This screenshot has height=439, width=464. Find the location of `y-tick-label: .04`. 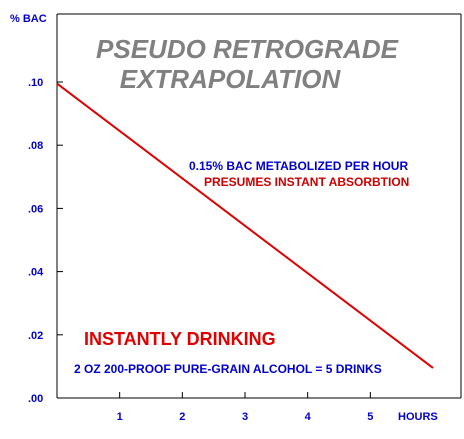

y-tick-label: .04 is located at coordinates (36, 273).